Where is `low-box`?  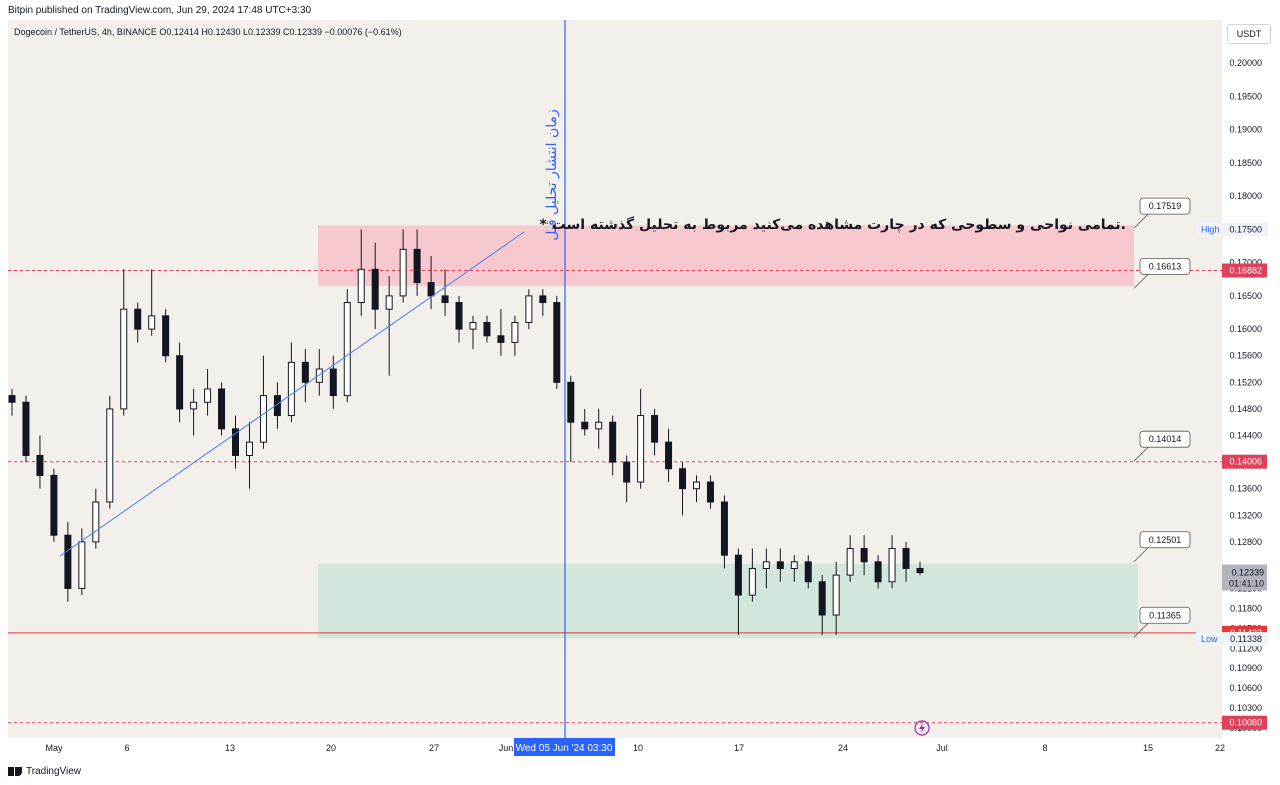 low-box is located at coordinates (1232, 639).